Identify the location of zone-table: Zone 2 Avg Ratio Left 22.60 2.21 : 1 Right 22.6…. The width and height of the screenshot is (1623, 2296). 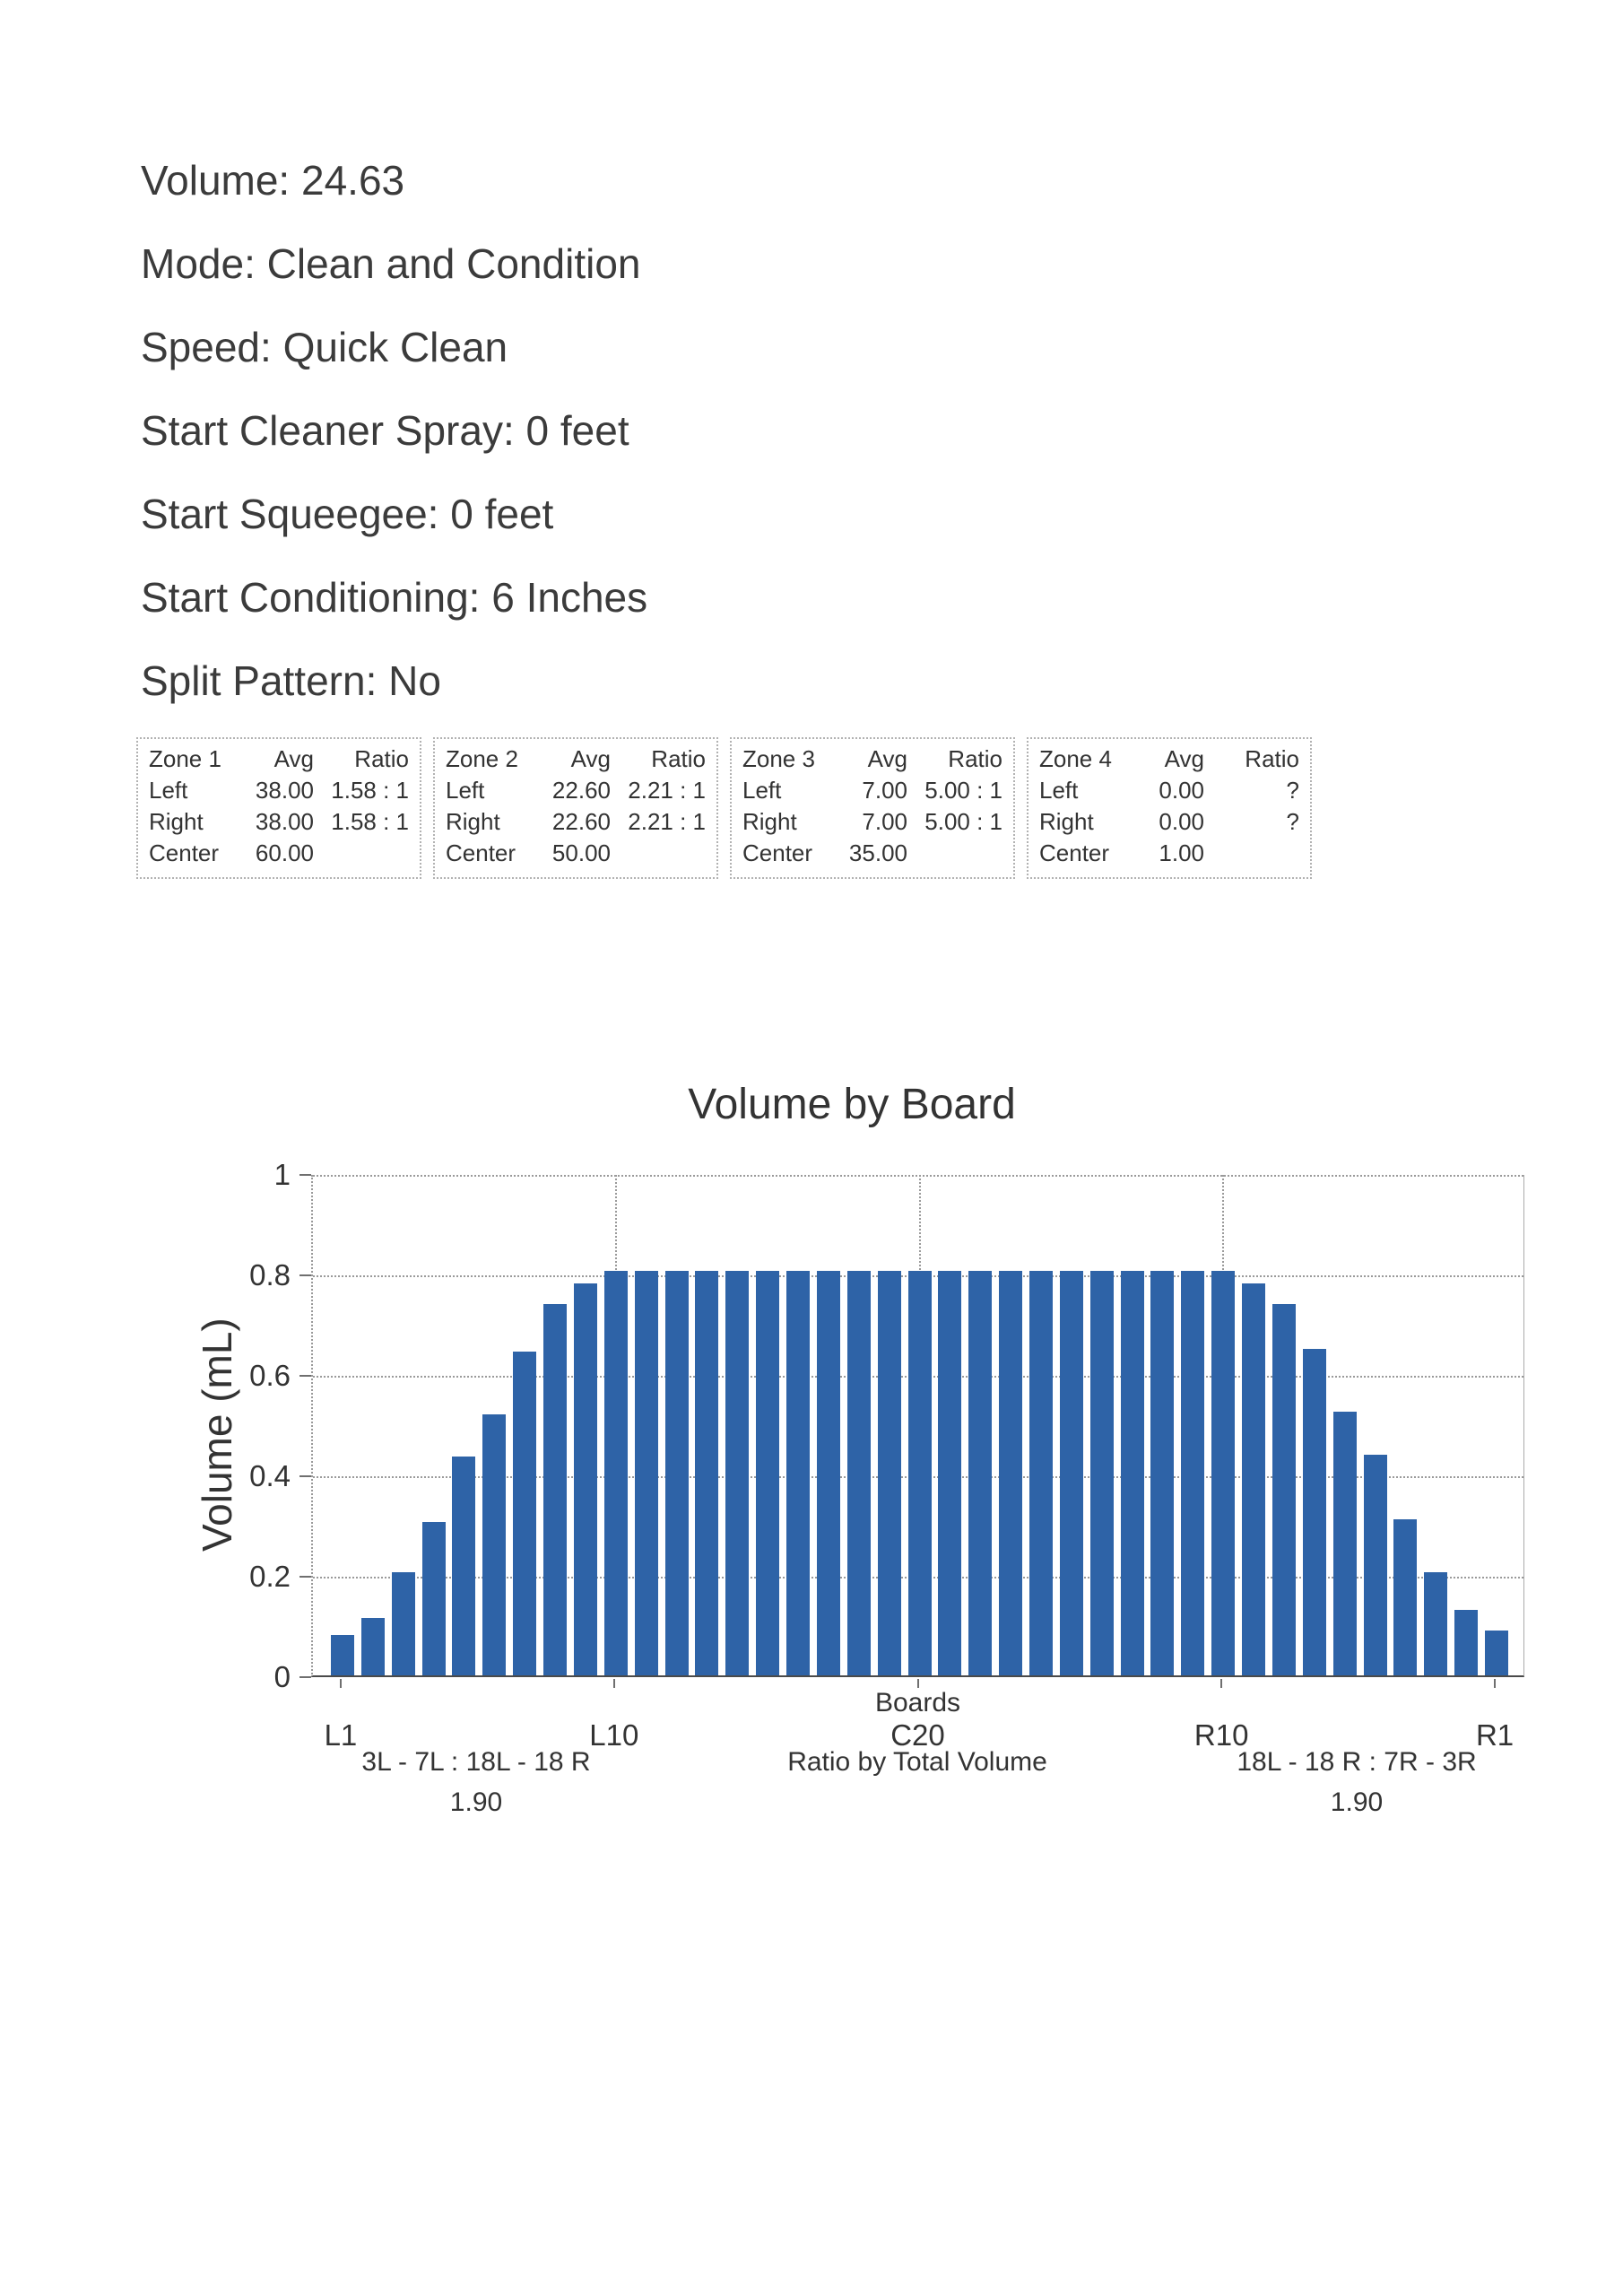
(575, 808).